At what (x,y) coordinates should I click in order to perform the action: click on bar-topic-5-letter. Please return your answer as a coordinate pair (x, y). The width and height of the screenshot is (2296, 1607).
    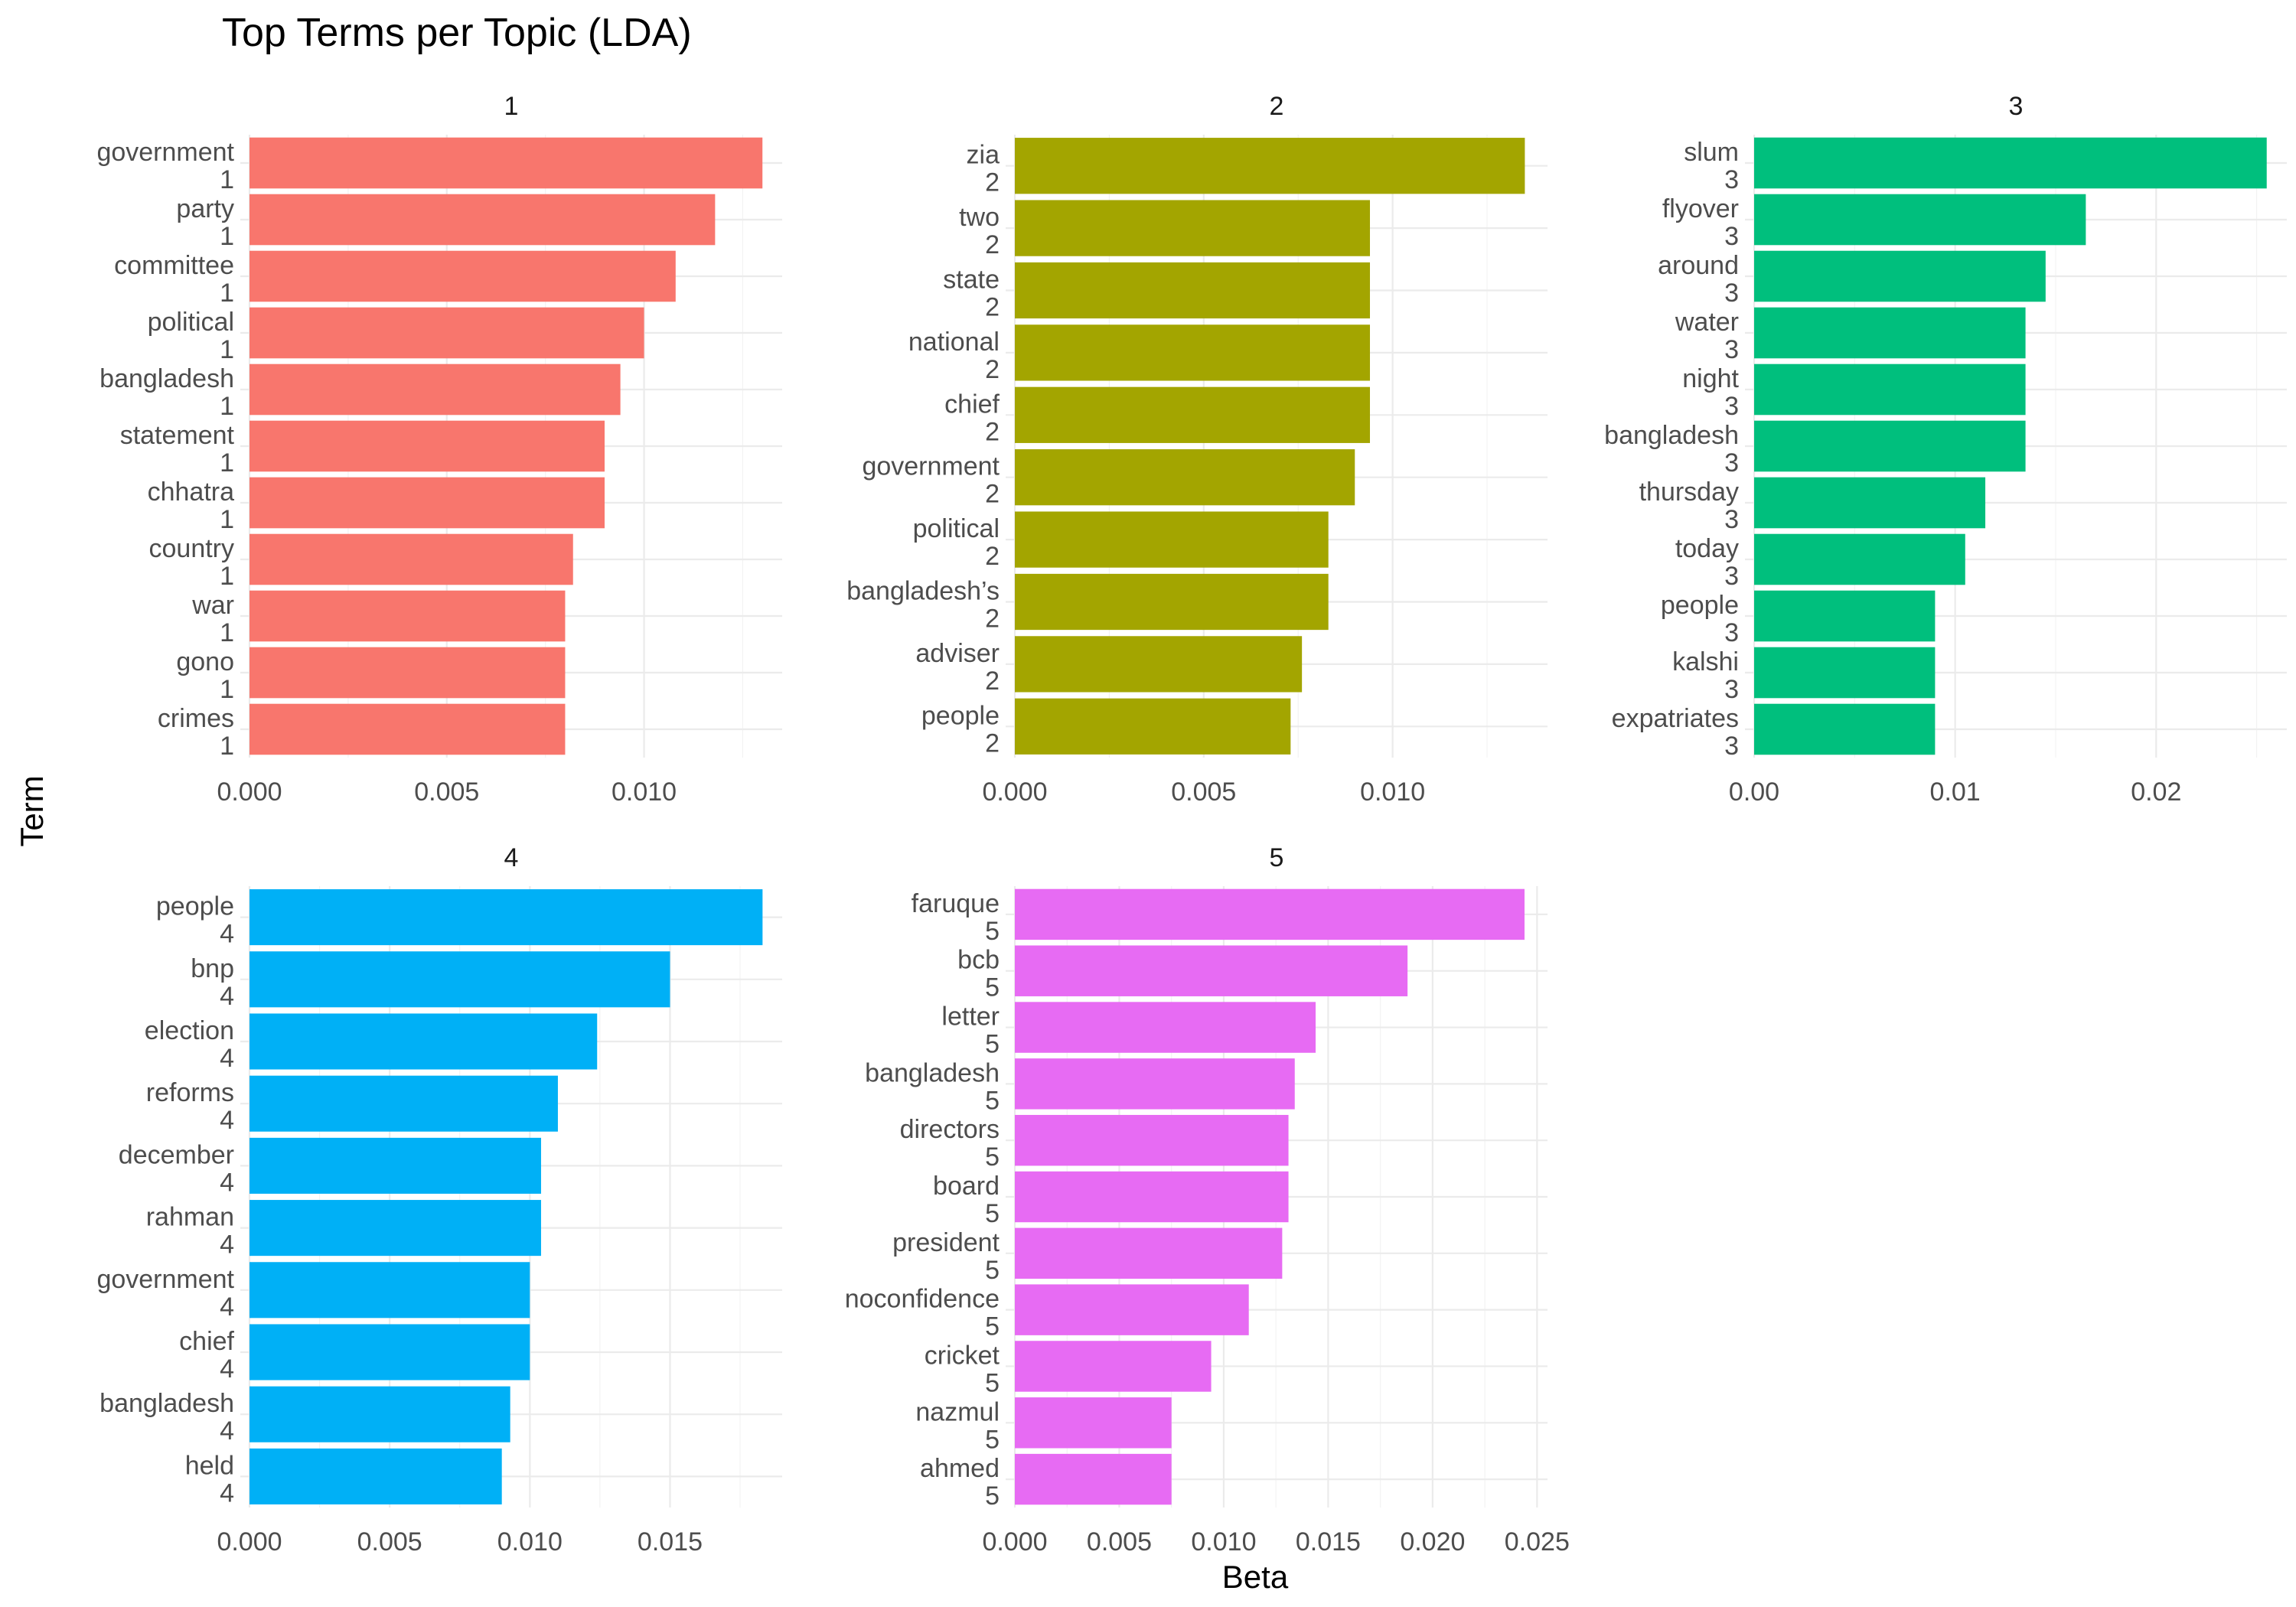
    Looking at the image, I should click on (1165, 1027).